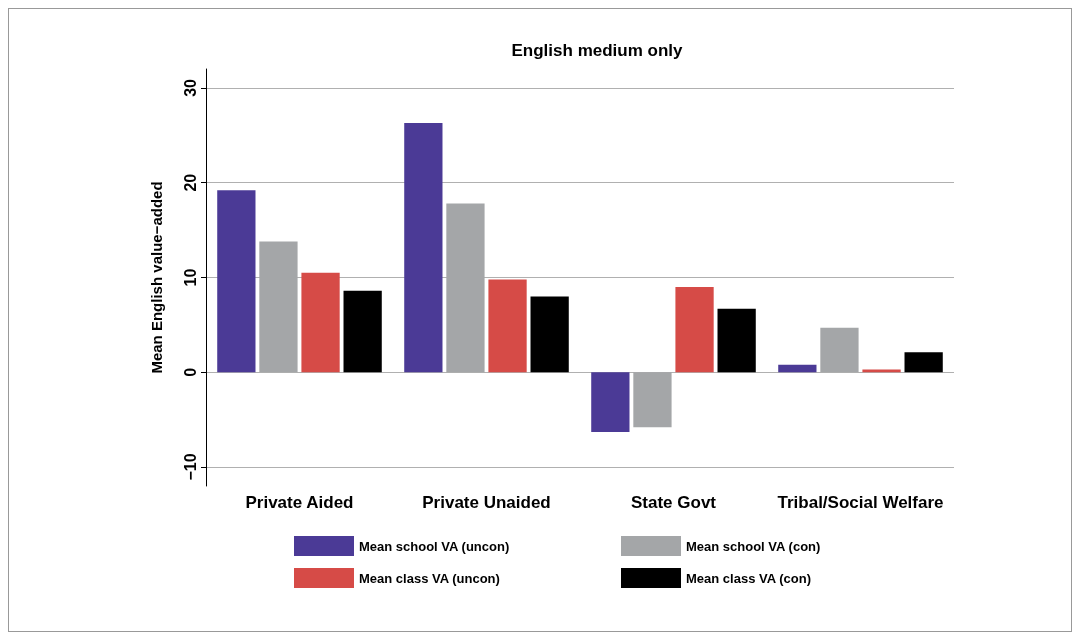 This screenshot has height=642, width=1082. What do you see at coordinates (190, 182) in the screenshot?
I see `y-tick-label: 20` at bounding box center [190, 182].